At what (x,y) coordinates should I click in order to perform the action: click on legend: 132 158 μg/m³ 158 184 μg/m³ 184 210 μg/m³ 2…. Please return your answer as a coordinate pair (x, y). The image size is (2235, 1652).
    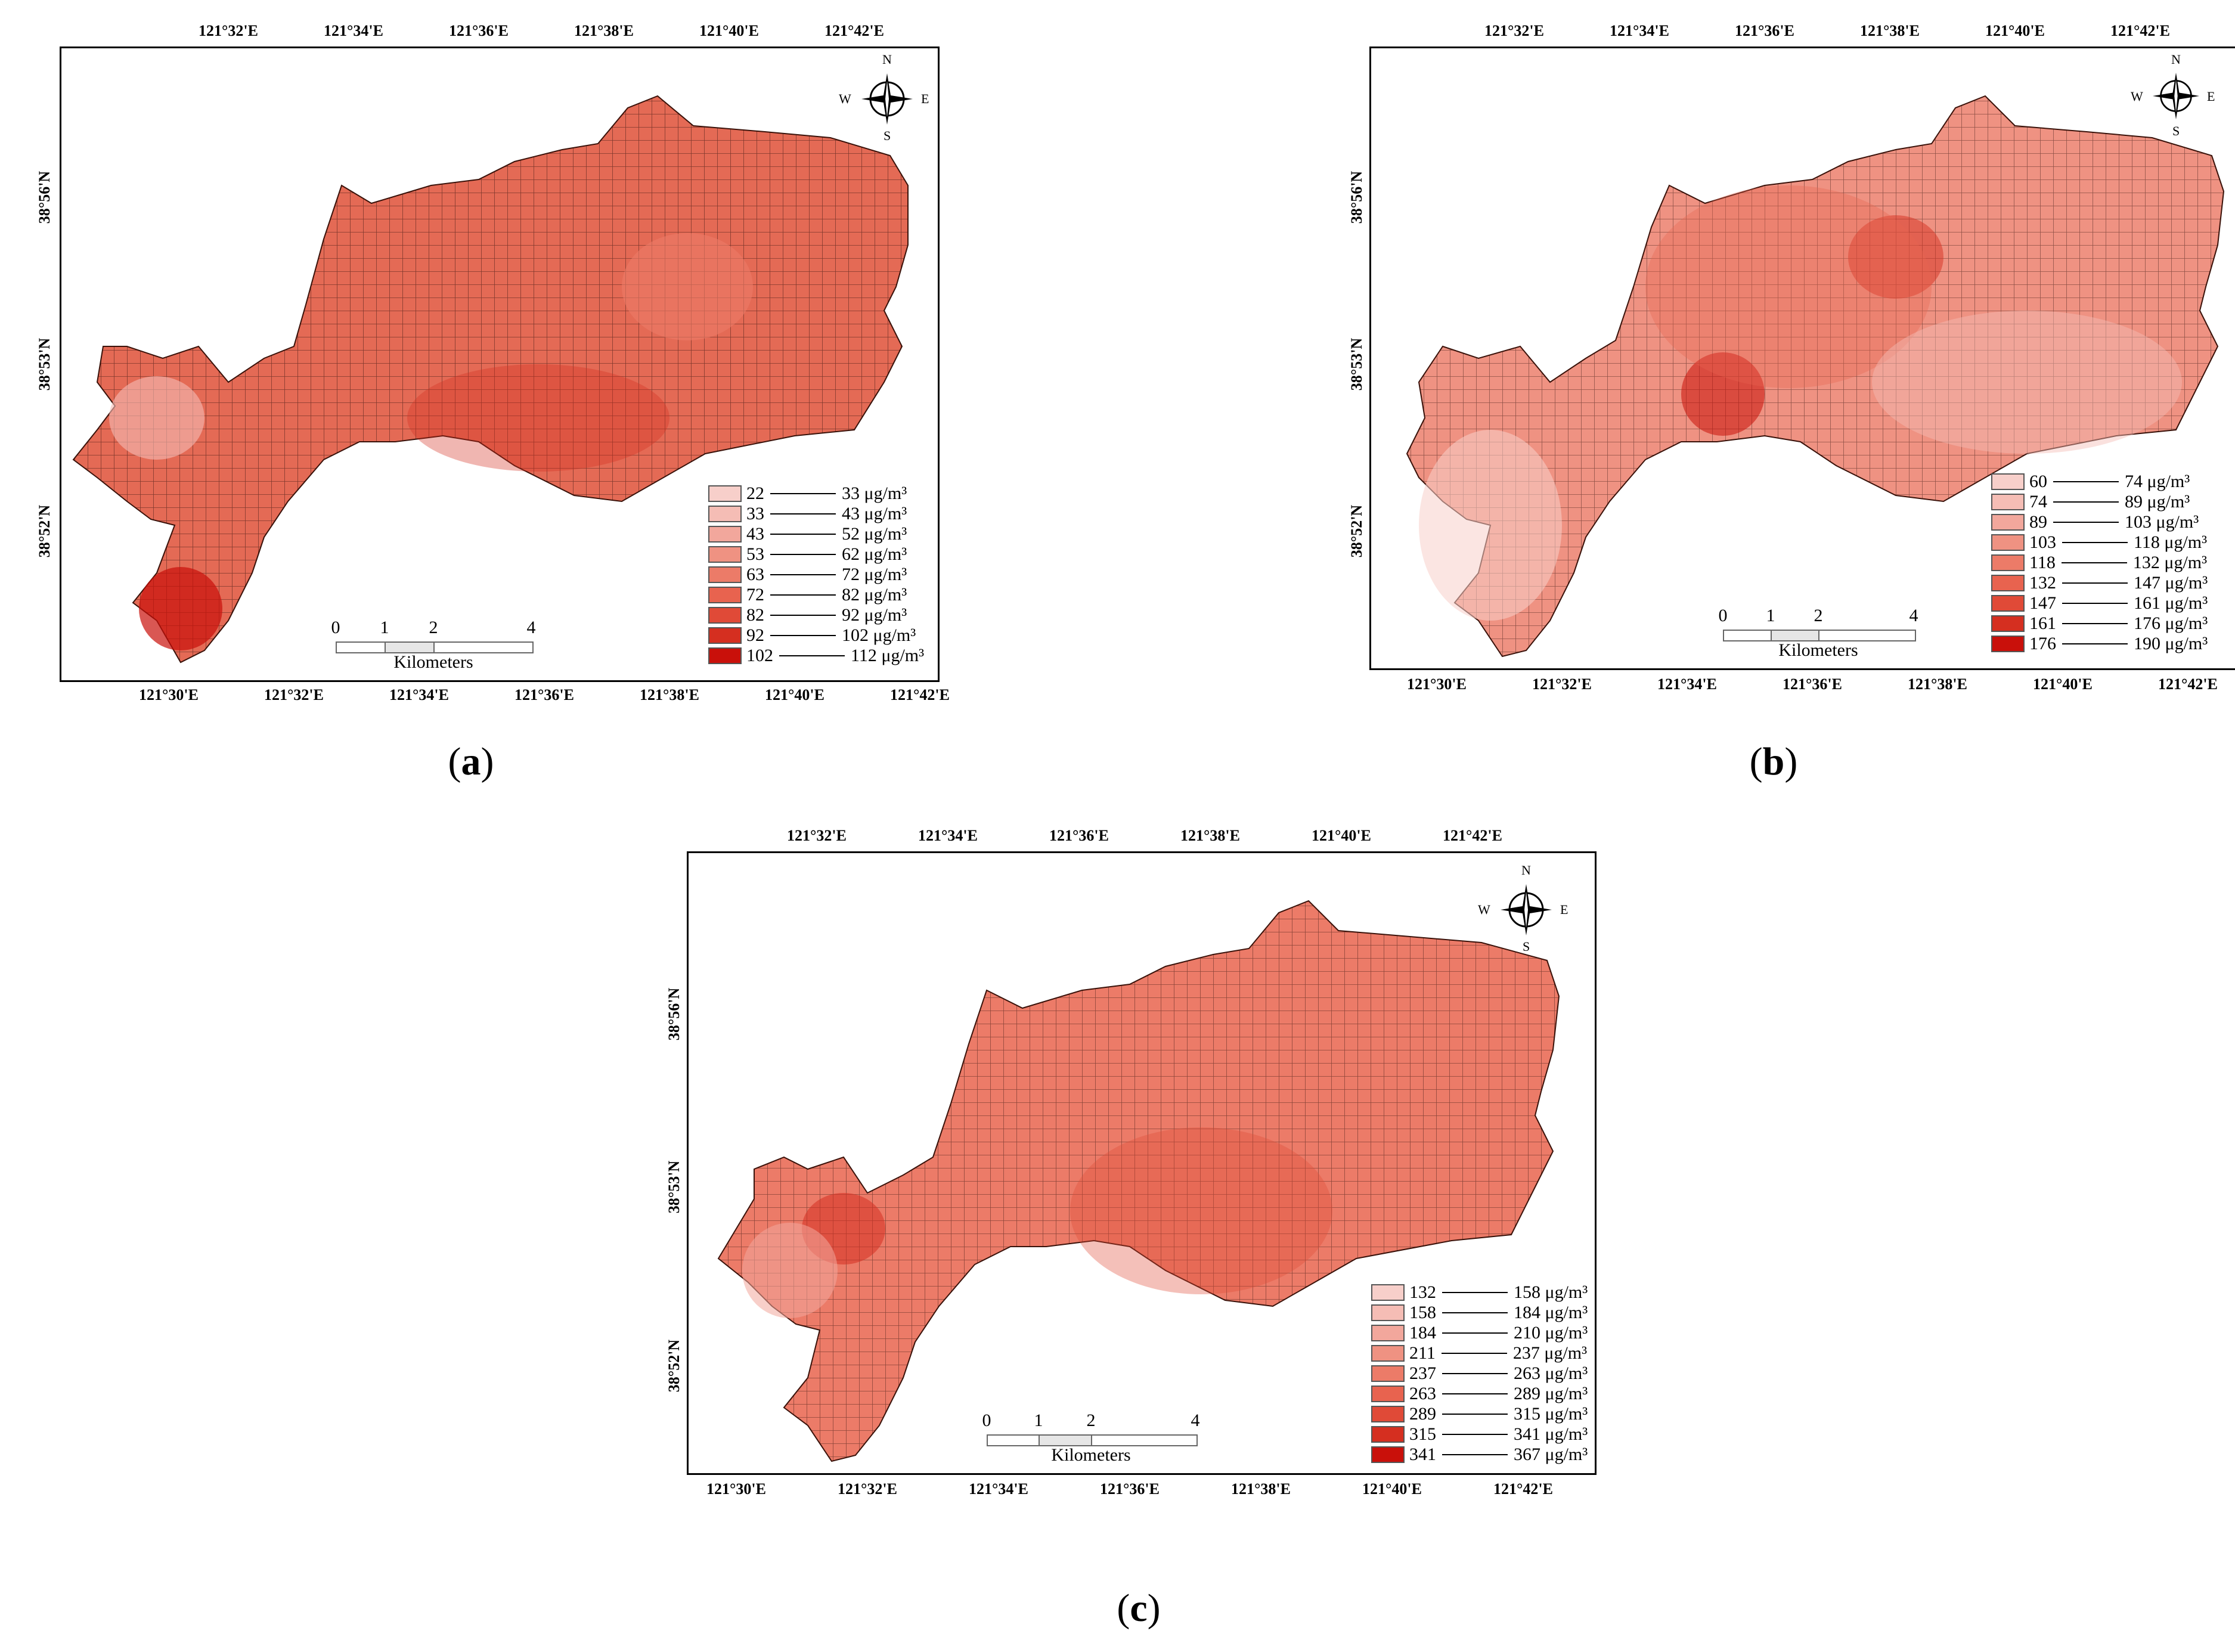
    Looking at the image, I should click on (1479, 1373).